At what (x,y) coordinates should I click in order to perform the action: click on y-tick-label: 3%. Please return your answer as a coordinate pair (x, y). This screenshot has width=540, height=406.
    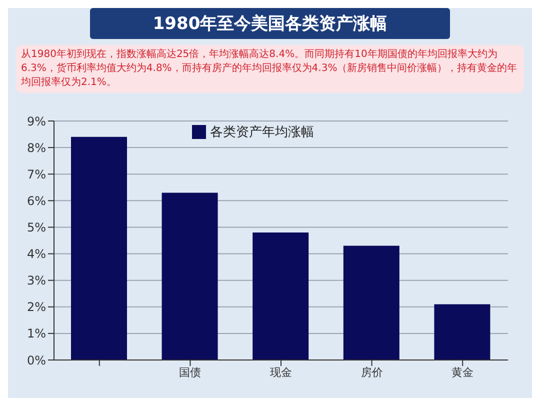
    Looking at the image, I should click on (36, 281).